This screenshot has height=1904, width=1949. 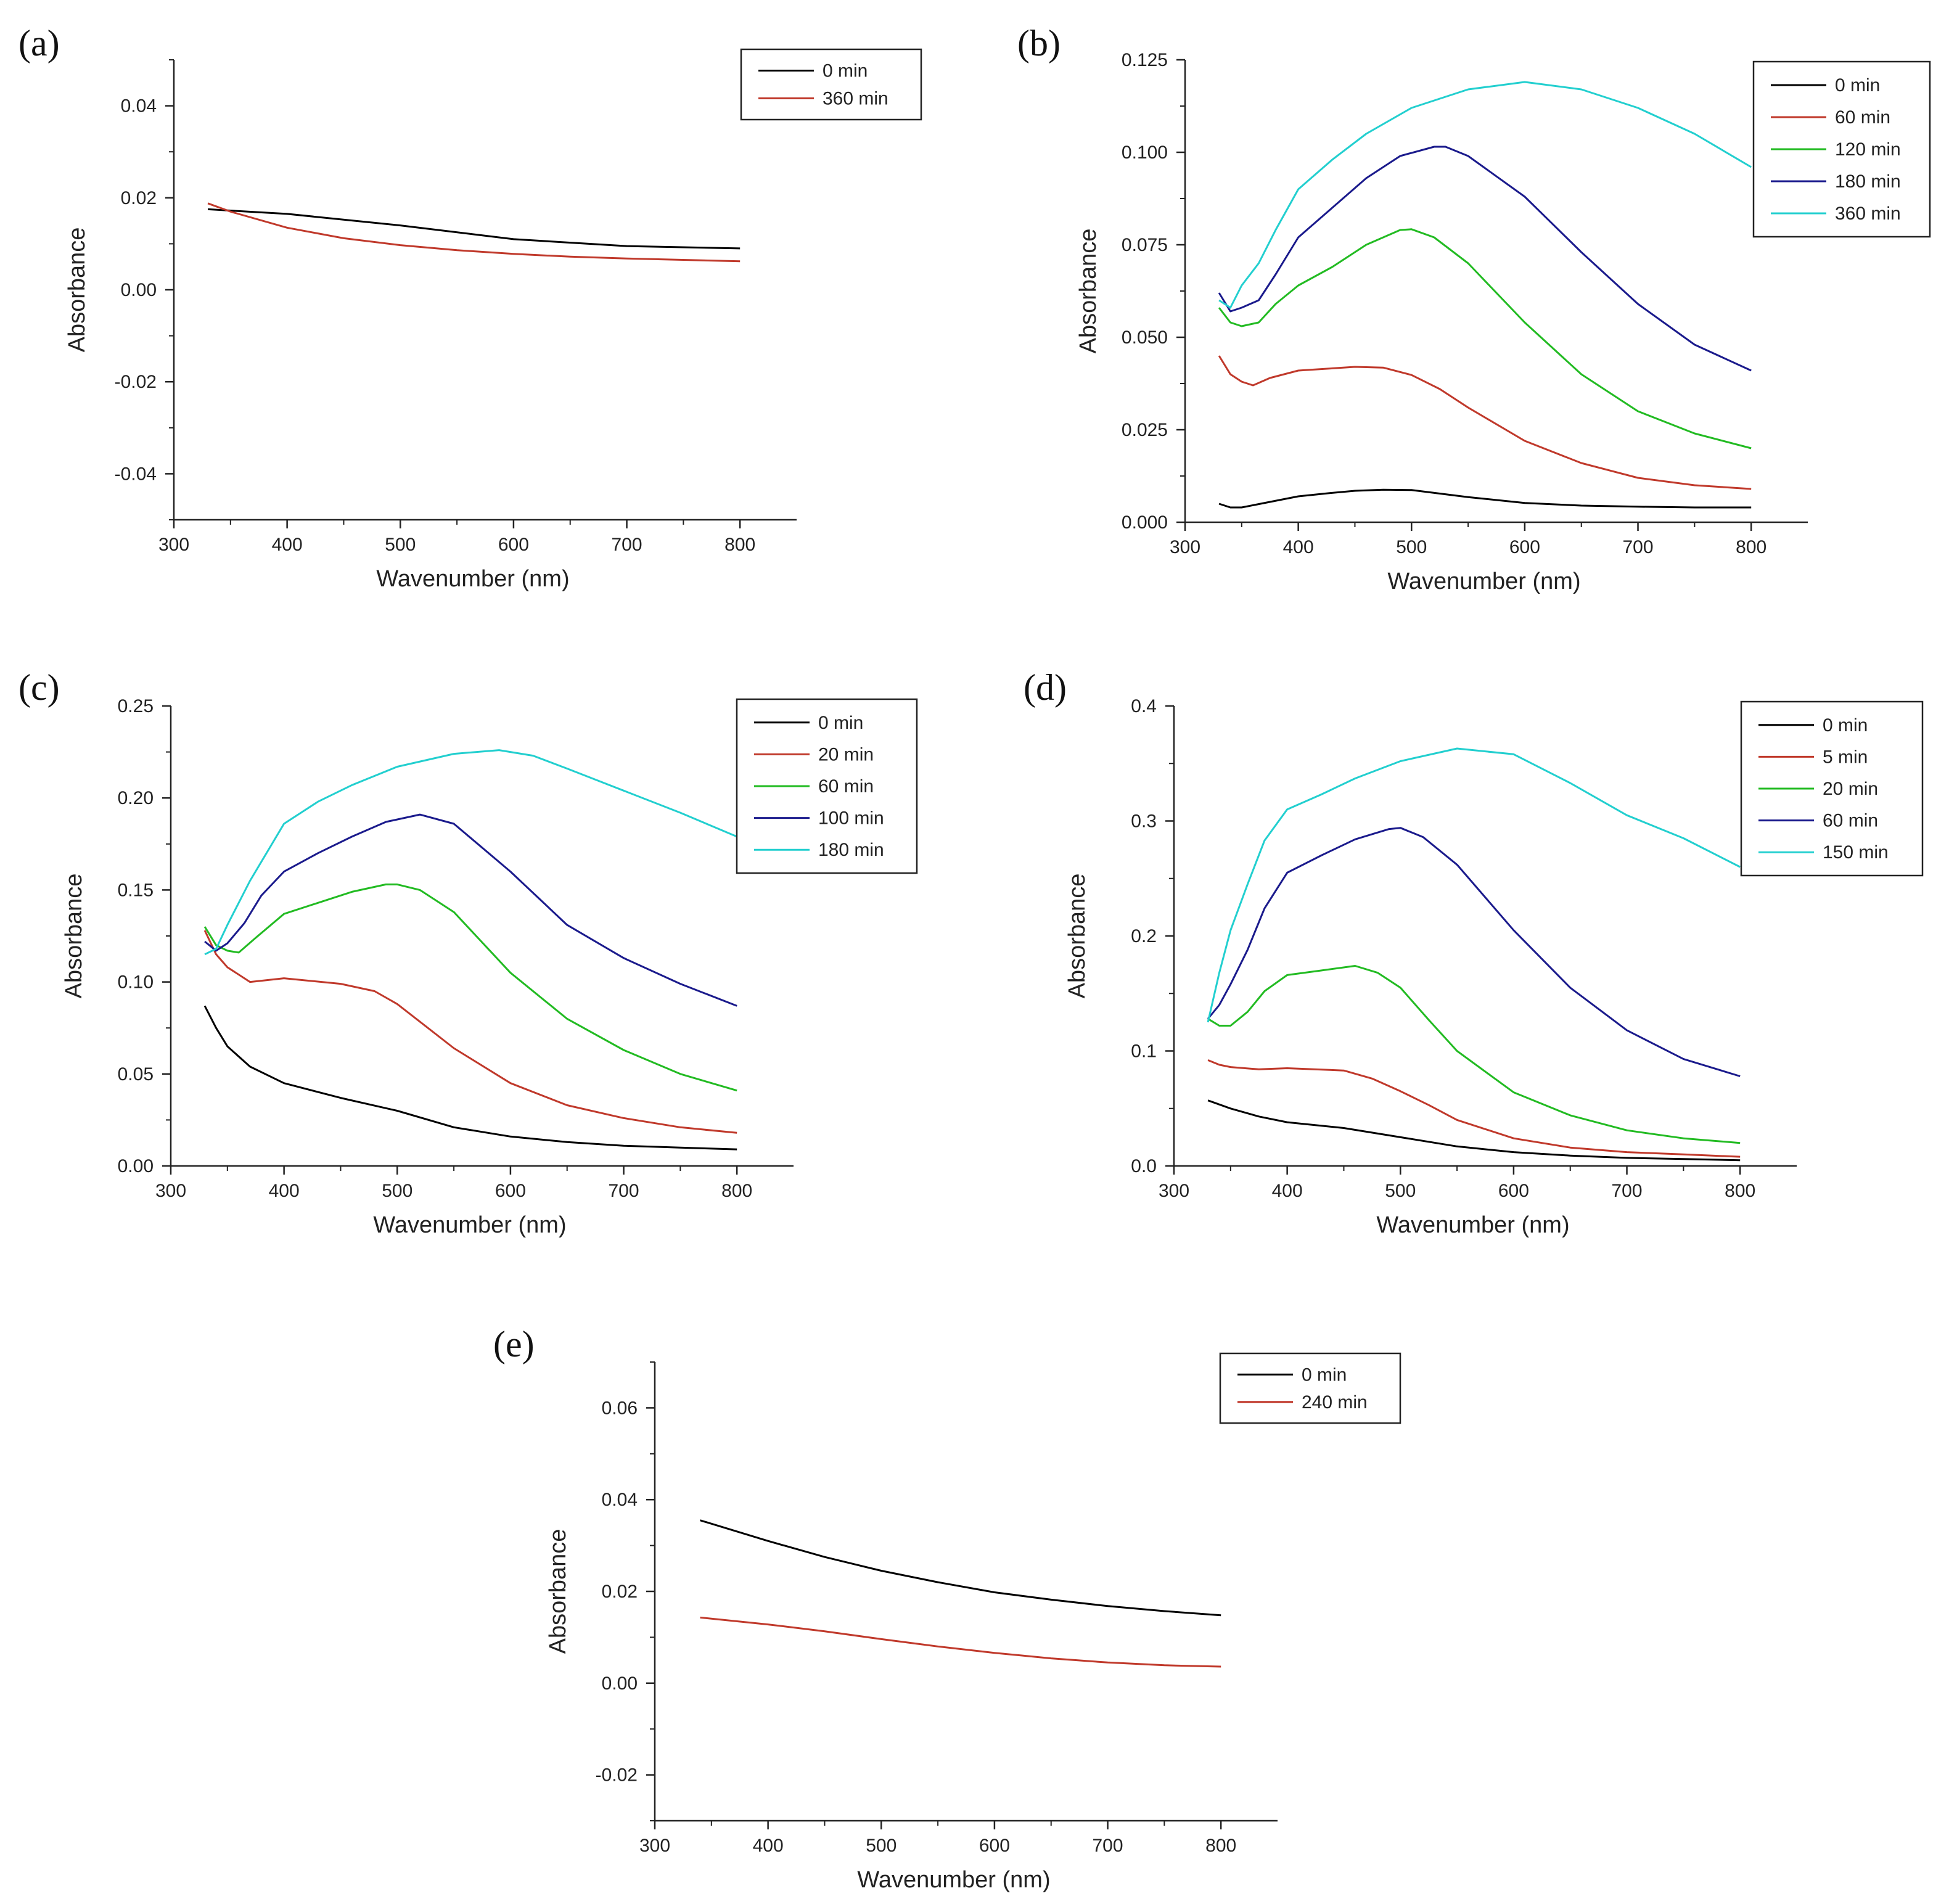 What do you see at coordinates (136, 706) in the screenshot?
I see `y-tick-label: 0.25` at bounding box center [136, 706].